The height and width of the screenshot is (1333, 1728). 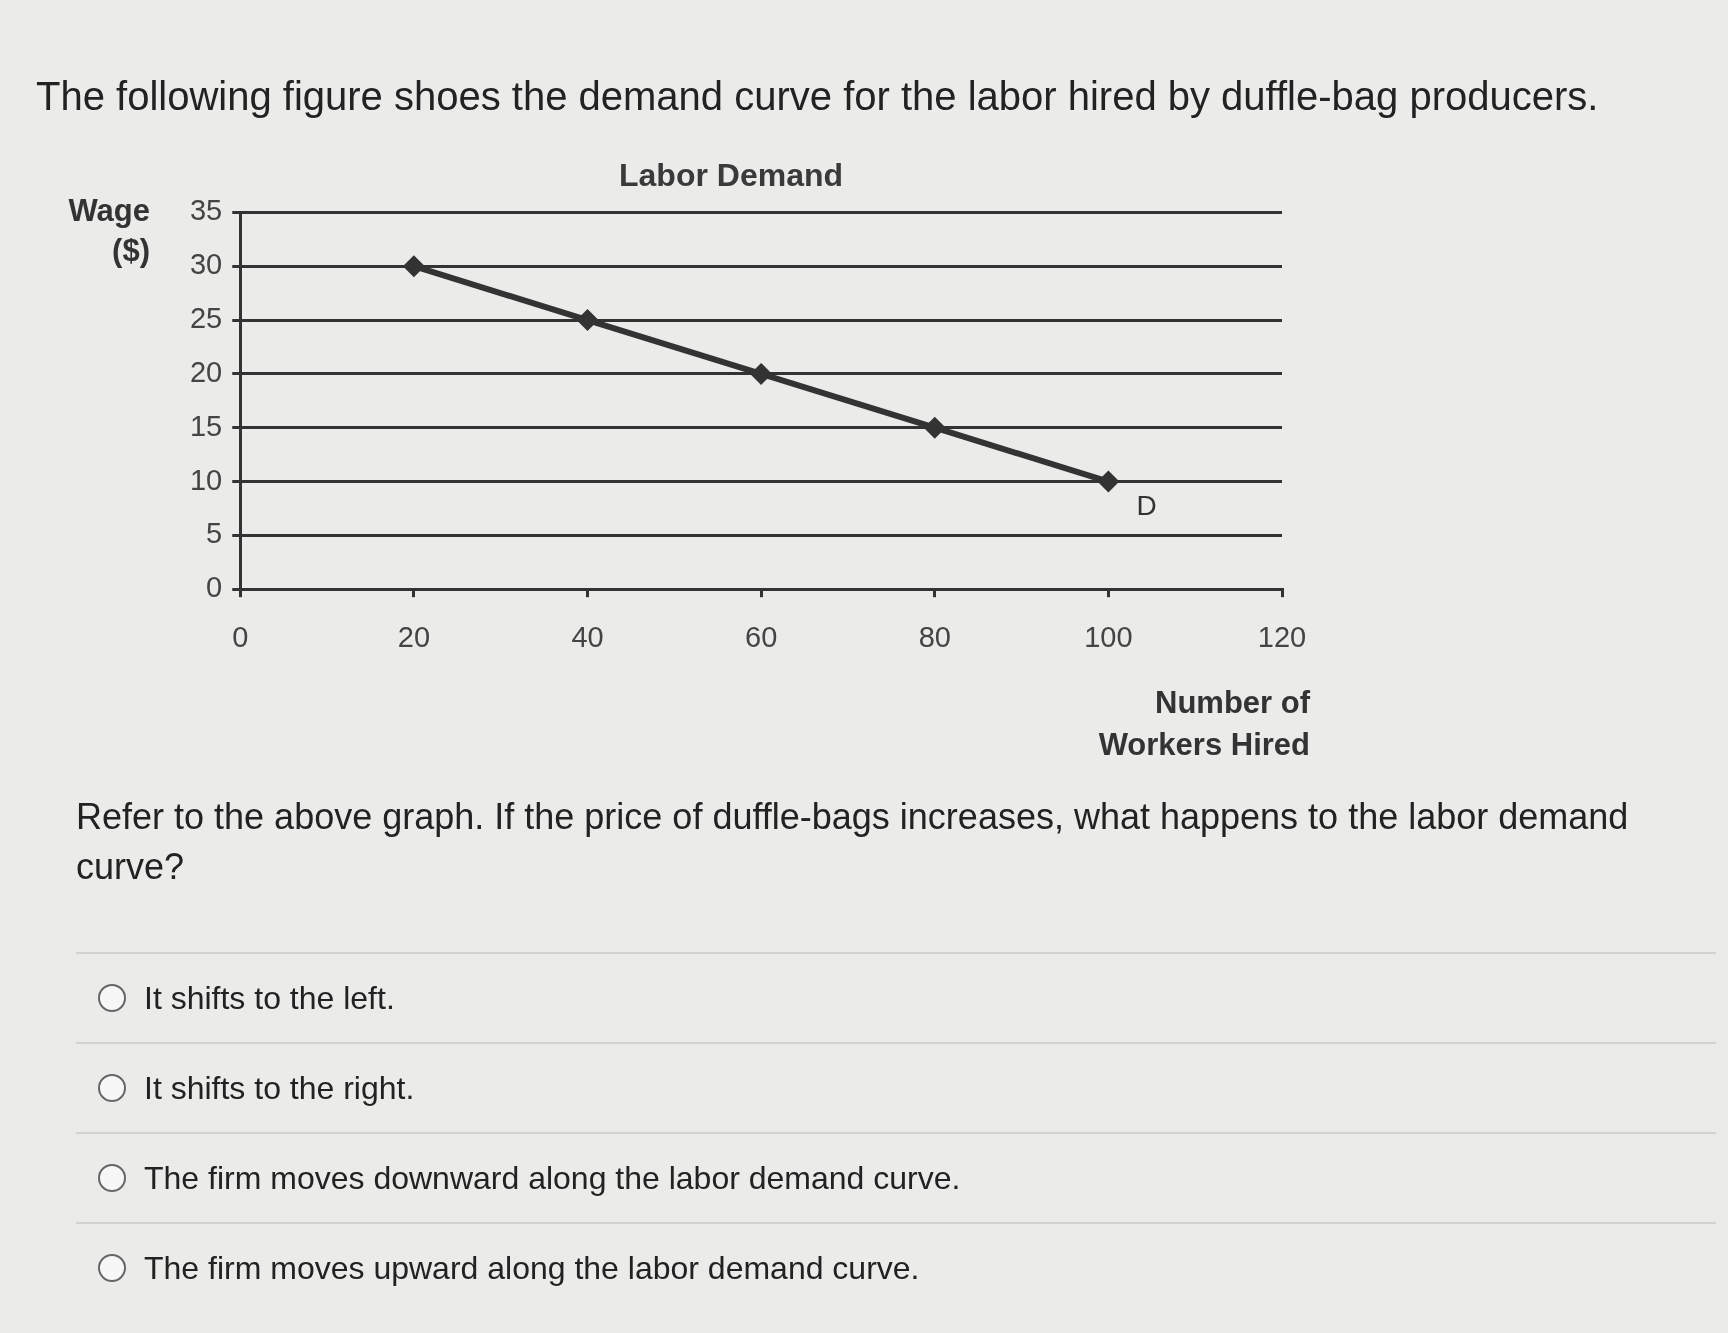 What do you see at coordinates (206, 210) in the screenshot?
I see `y-tick-label: 35` at bounding box center [206, 210].